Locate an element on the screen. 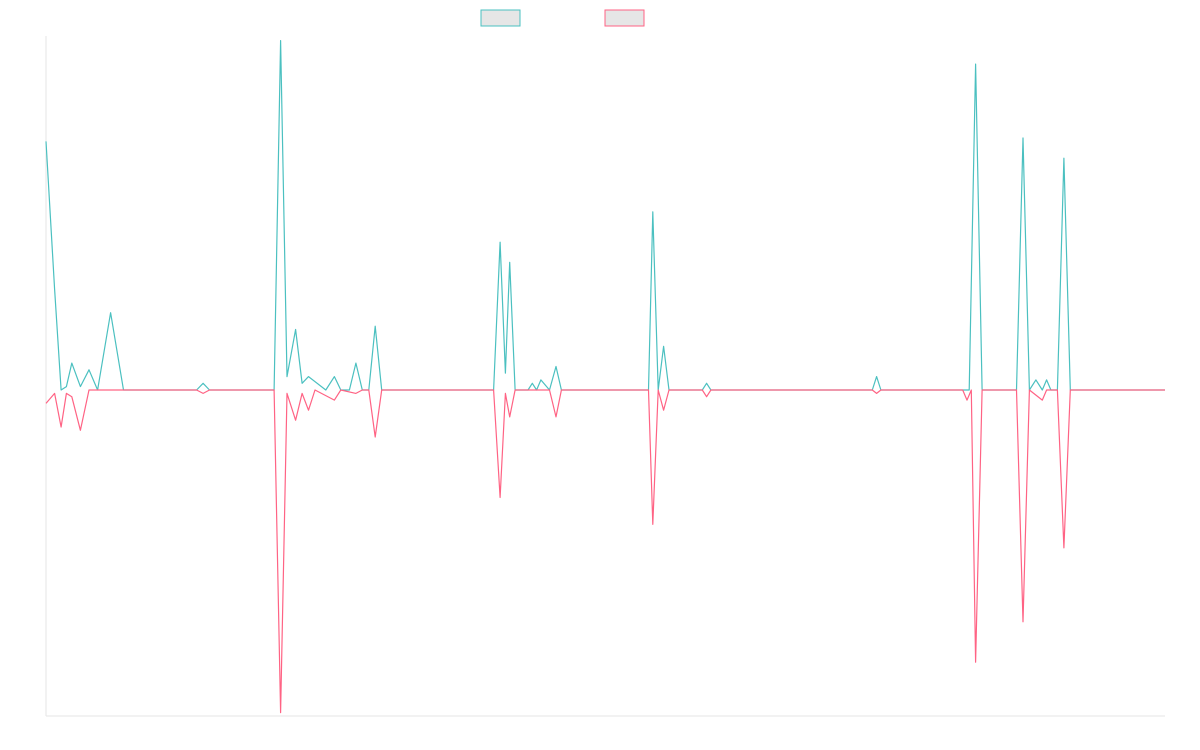 This screenshot has width=1200, height=750. legend is located at coordinates (562, 18).